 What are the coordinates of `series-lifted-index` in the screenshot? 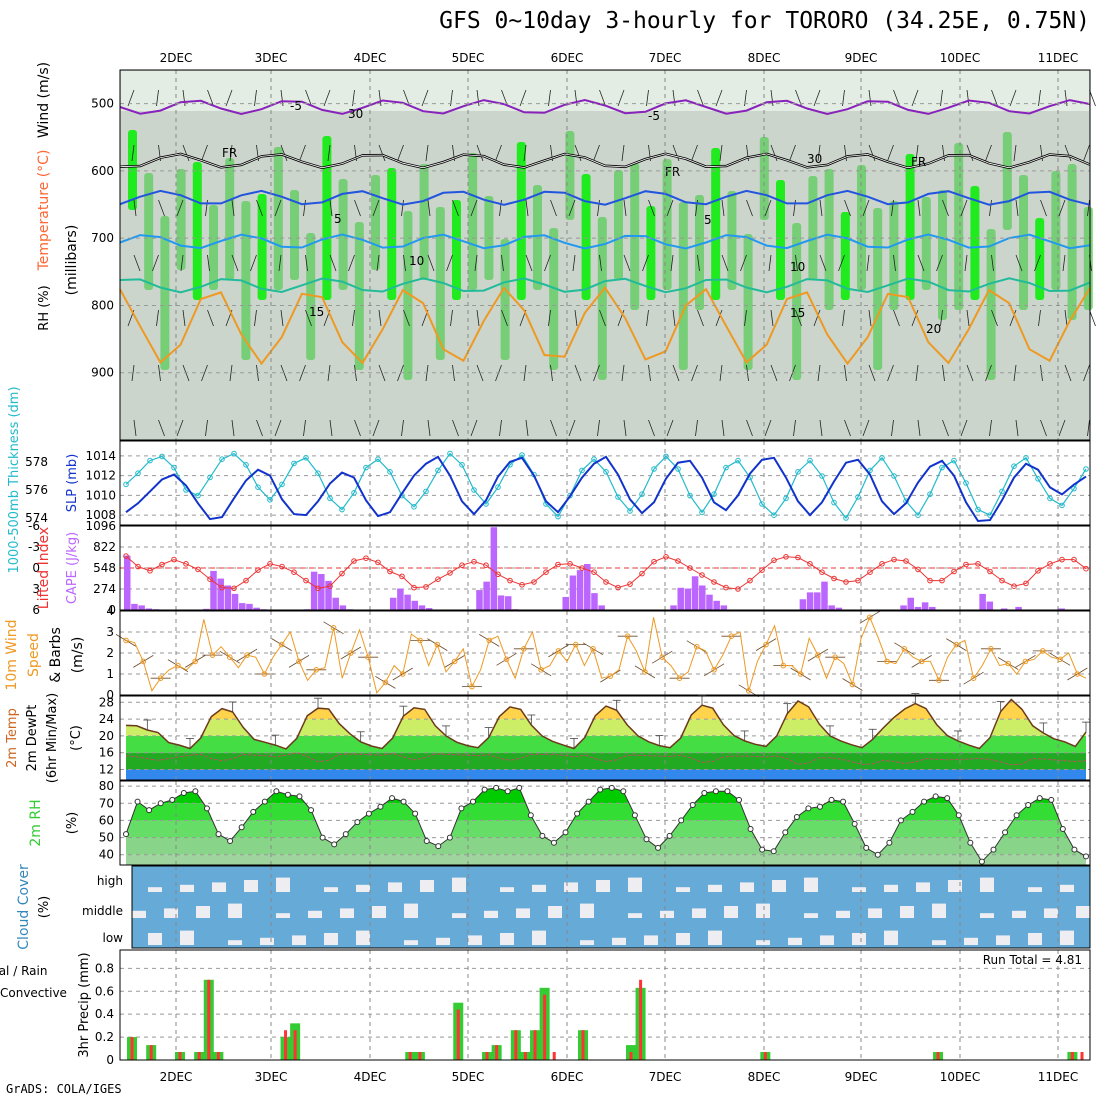 It's located at (606, 572).